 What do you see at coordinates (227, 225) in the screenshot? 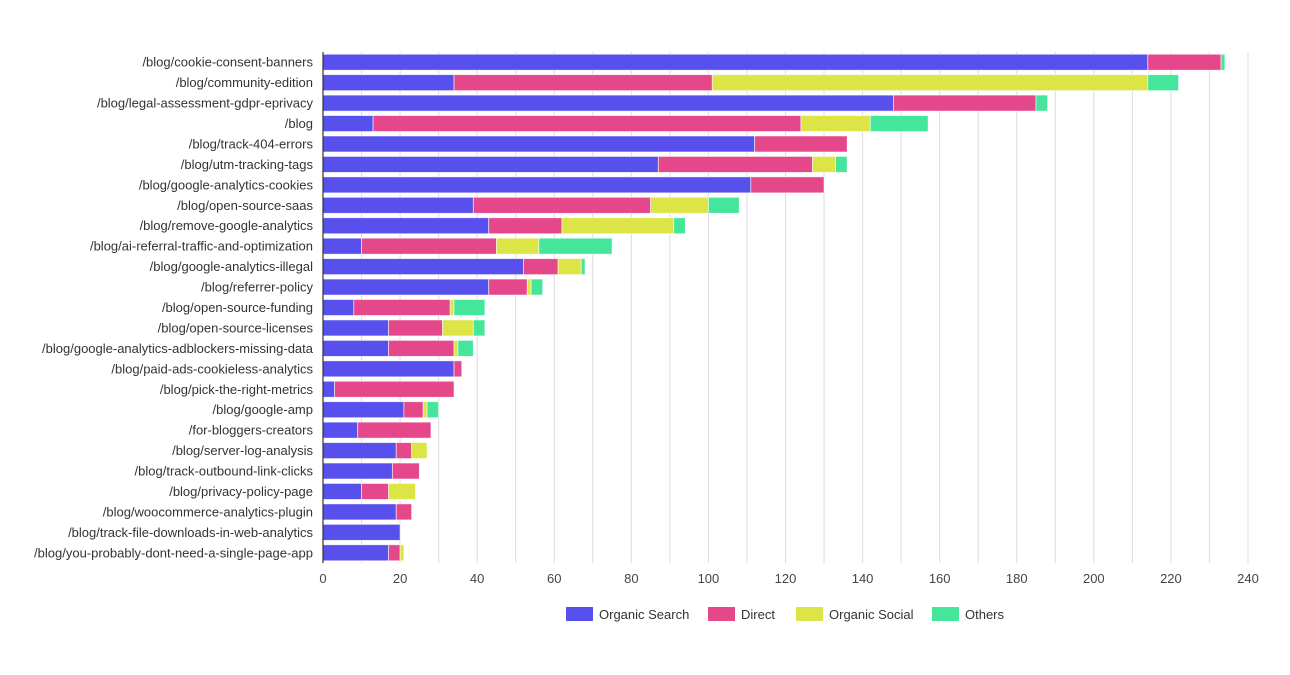
I see `y-category-label: /blog/remove-google-analytics` at bounding box center [227, 225].